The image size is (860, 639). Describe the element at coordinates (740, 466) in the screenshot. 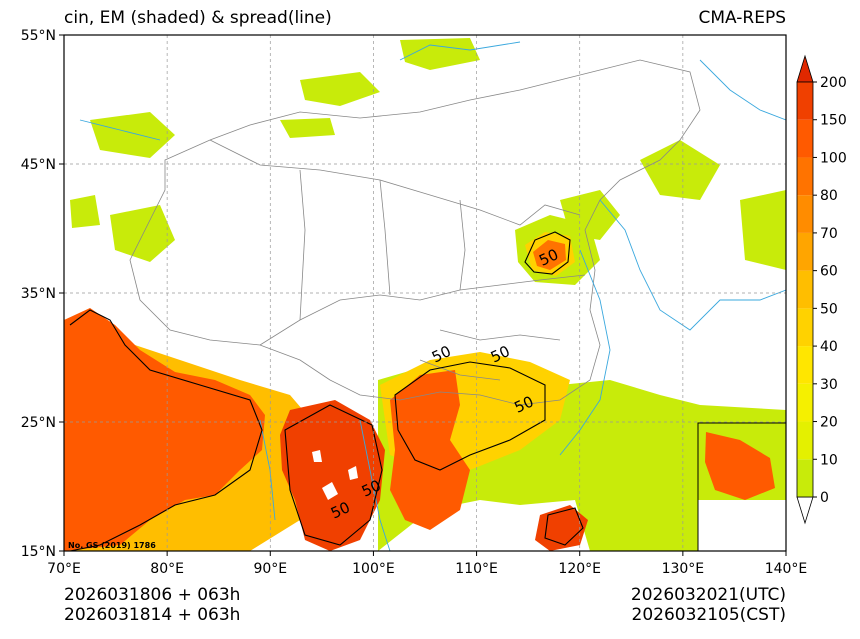

I see `inset-high-area` at that location.